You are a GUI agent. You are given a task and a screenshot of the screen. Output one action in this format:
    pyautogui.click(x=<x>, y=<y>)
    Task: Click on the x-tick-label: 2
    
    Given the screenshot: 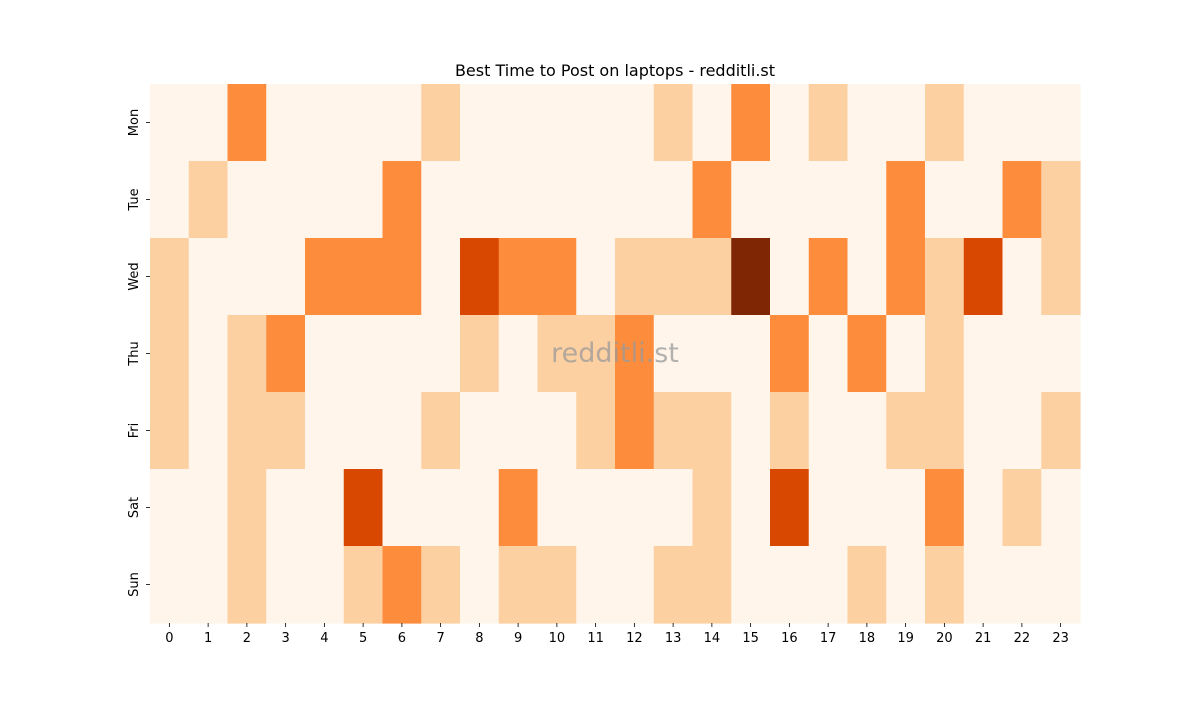 What is the action you would take?
    pyautogui.click(x=247, y=638)
    